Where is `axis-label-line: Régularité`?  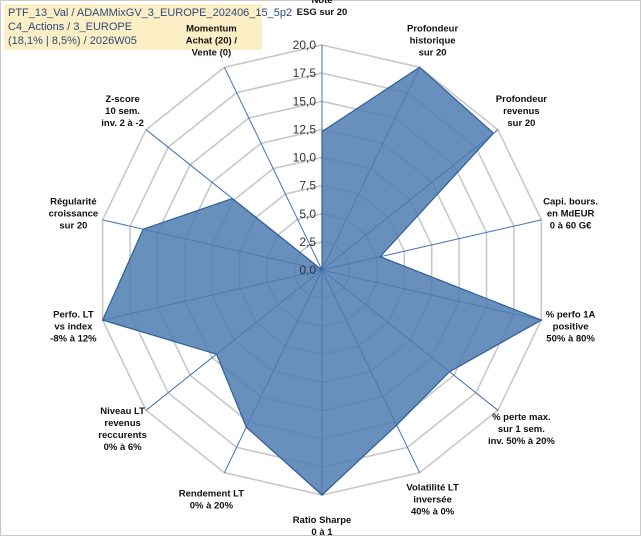
axis-label-line: Régularité is located at coordinates (73, 201).